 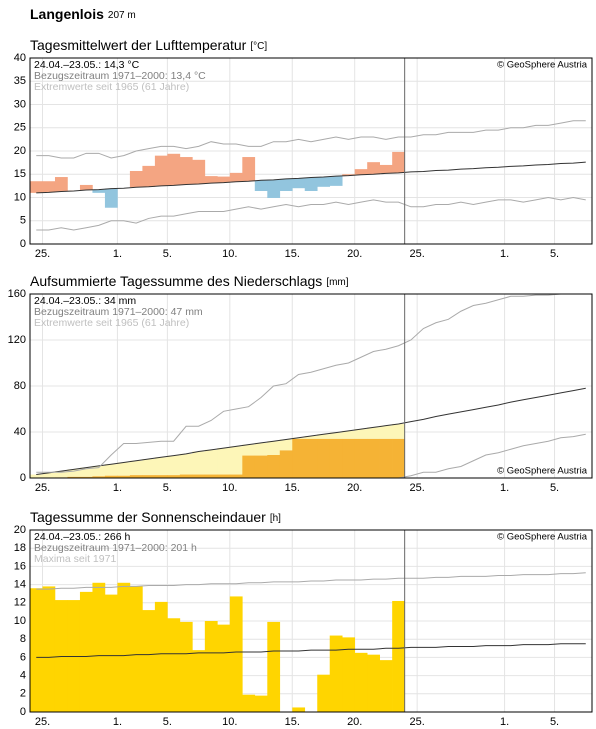 What do you see at coordinates (85, 301) in the screenshot?
I see `legend-entry: 24.04.–23.05.: 34 mm` at bounding box center [85, 301].